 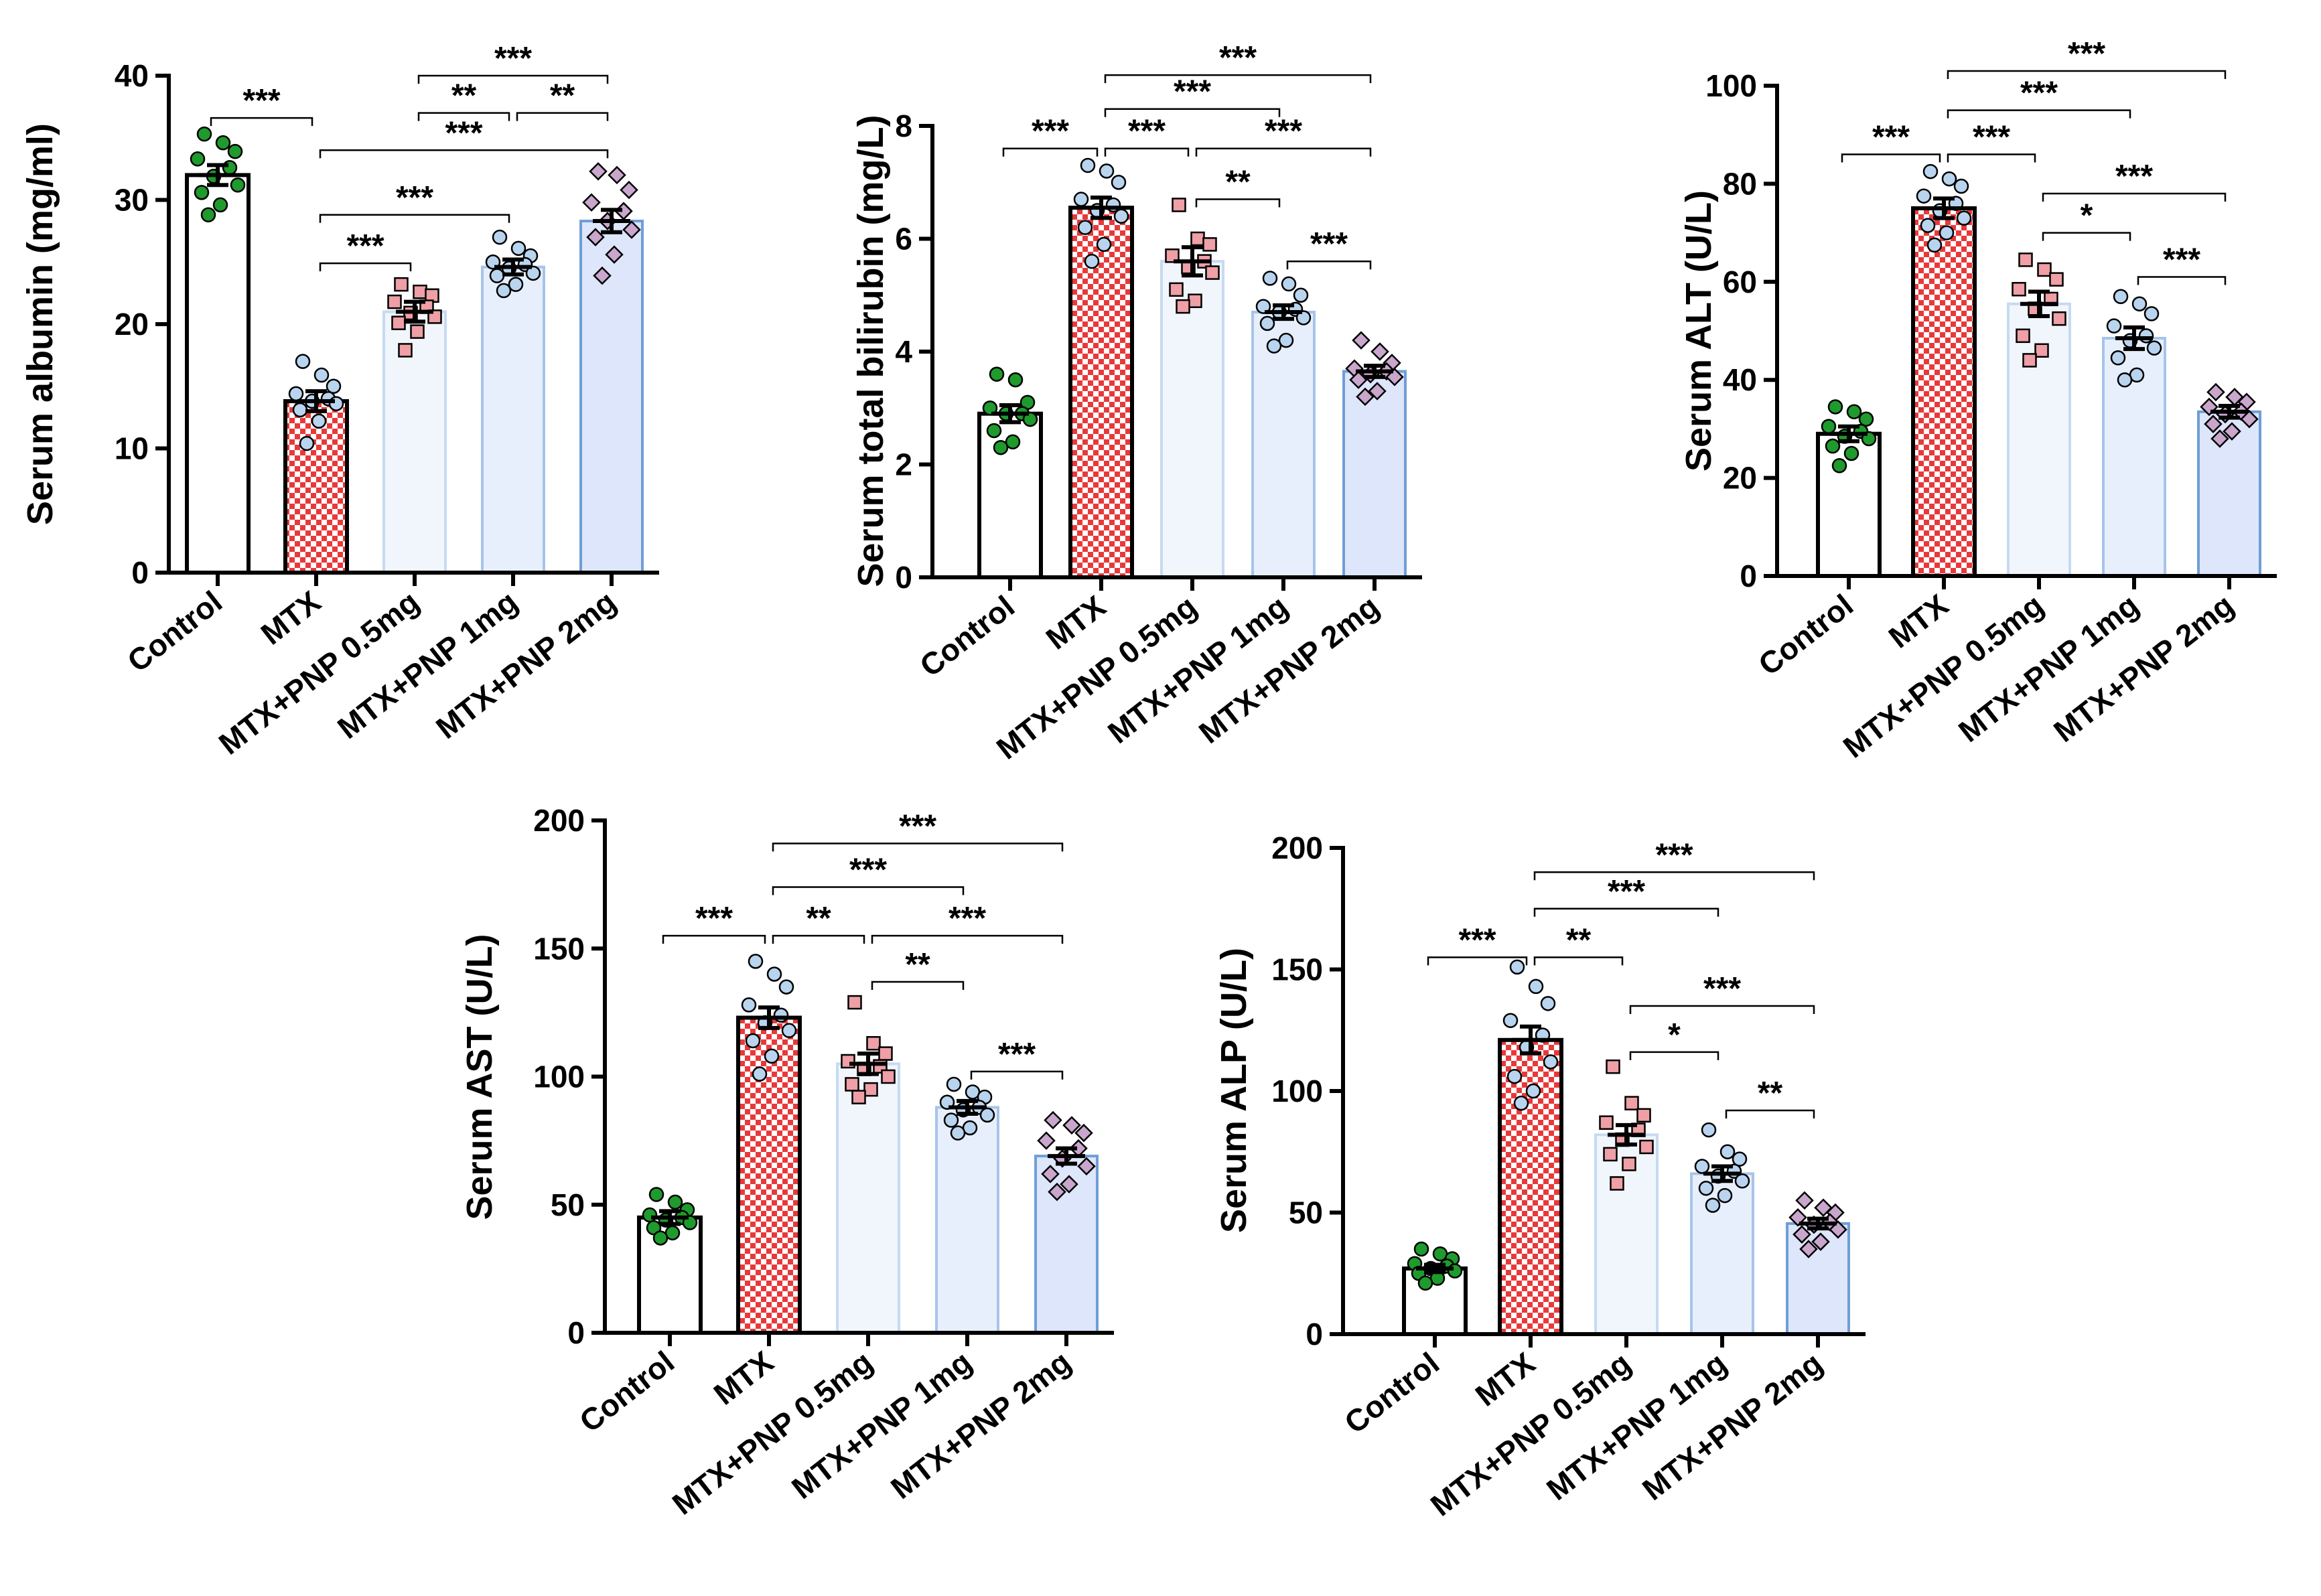 I want to click on ast-errorbar-pnp-2mg, so click(x=1066, y=1156).